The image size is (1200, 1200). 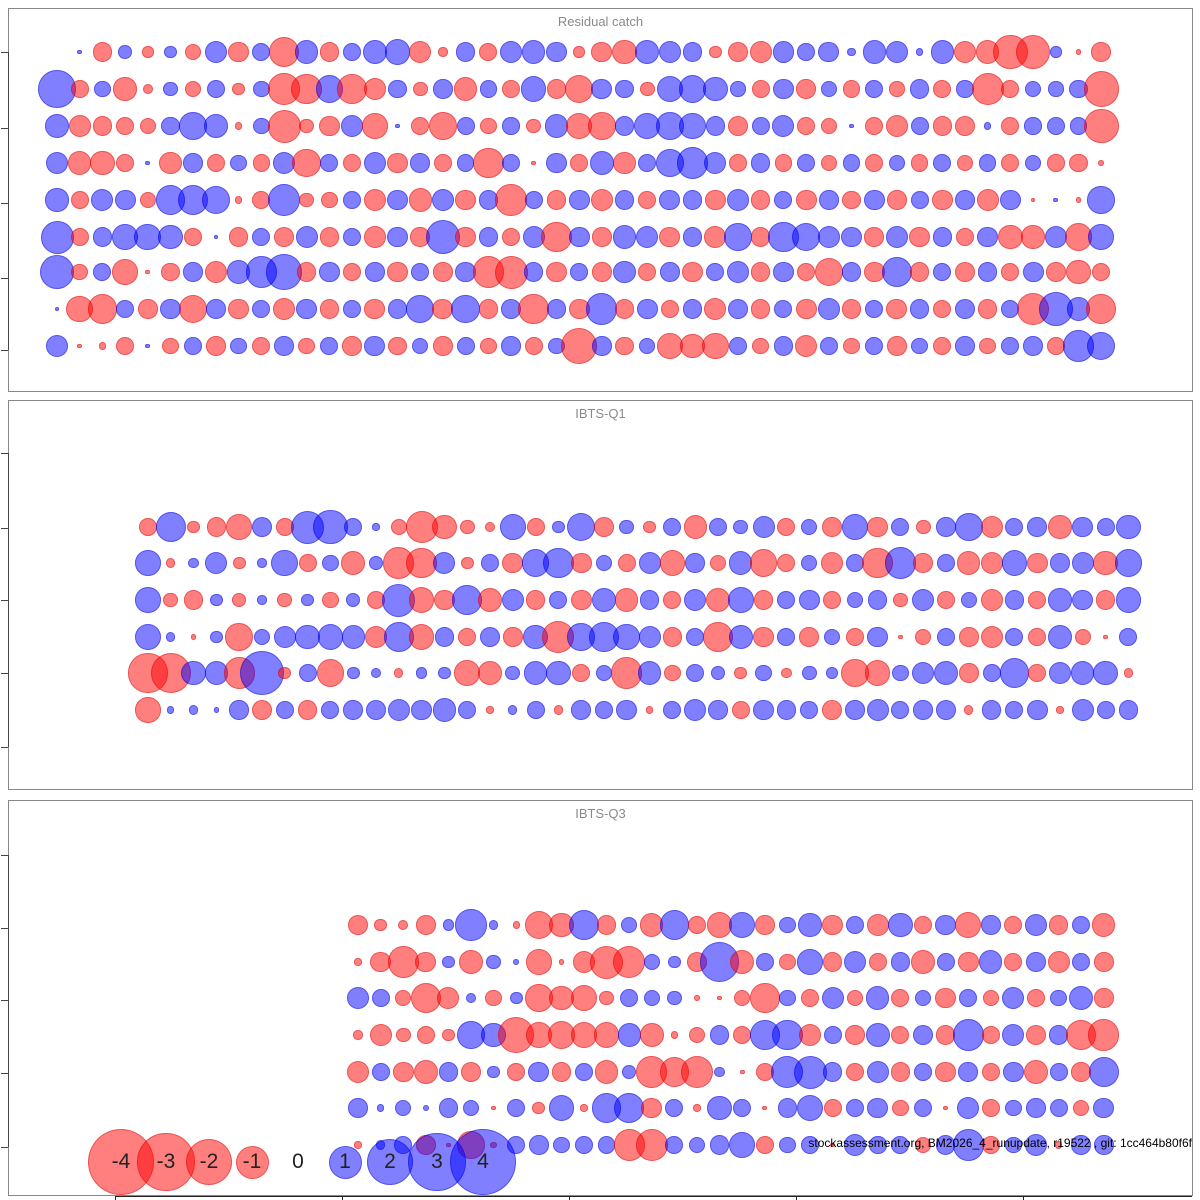 I want to click on legend-value-label: 0, so click(x=298, y=1161).